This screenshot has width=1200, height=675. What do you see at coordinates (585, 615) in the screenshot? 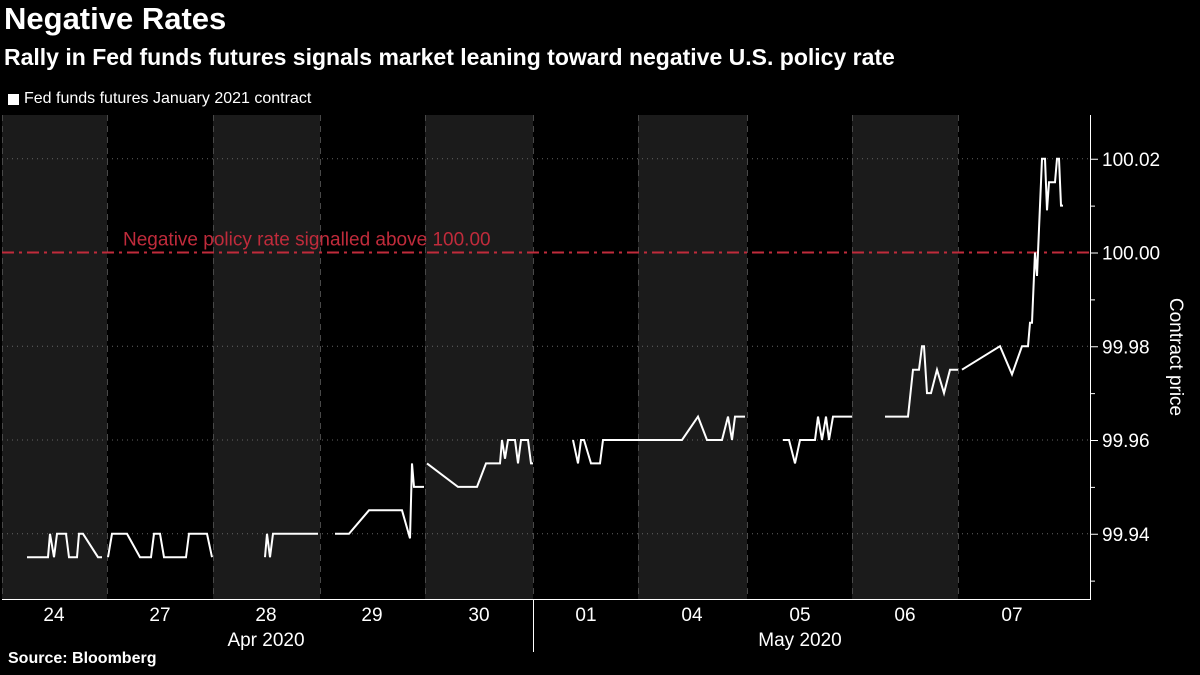
I see `x-tick-label: 01` at bounding box center [585, 615].